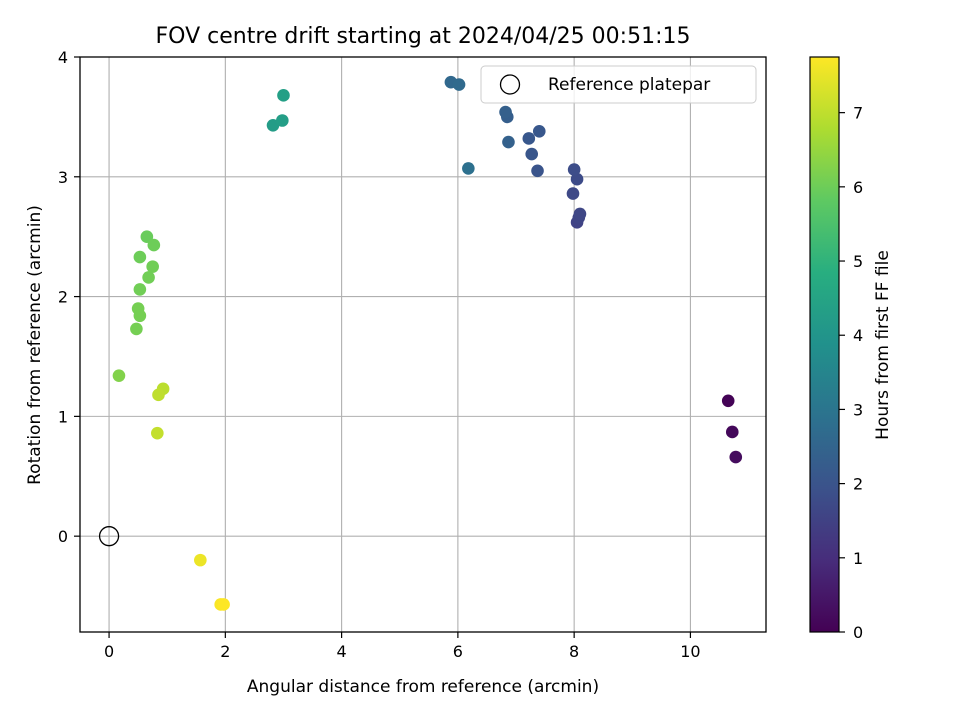  I want to click on x-tick-label: 10, so click(690, 651).